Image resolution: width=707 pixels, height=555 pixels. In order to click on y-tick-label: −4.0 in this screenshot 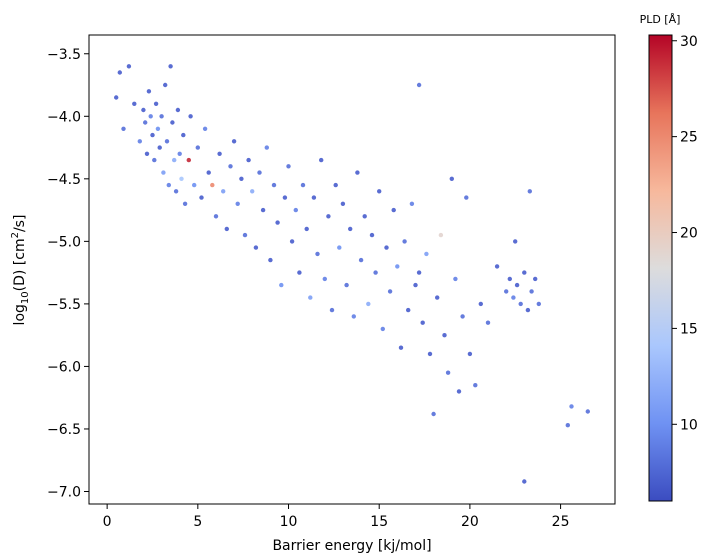, I will do `click(64, 117)`.